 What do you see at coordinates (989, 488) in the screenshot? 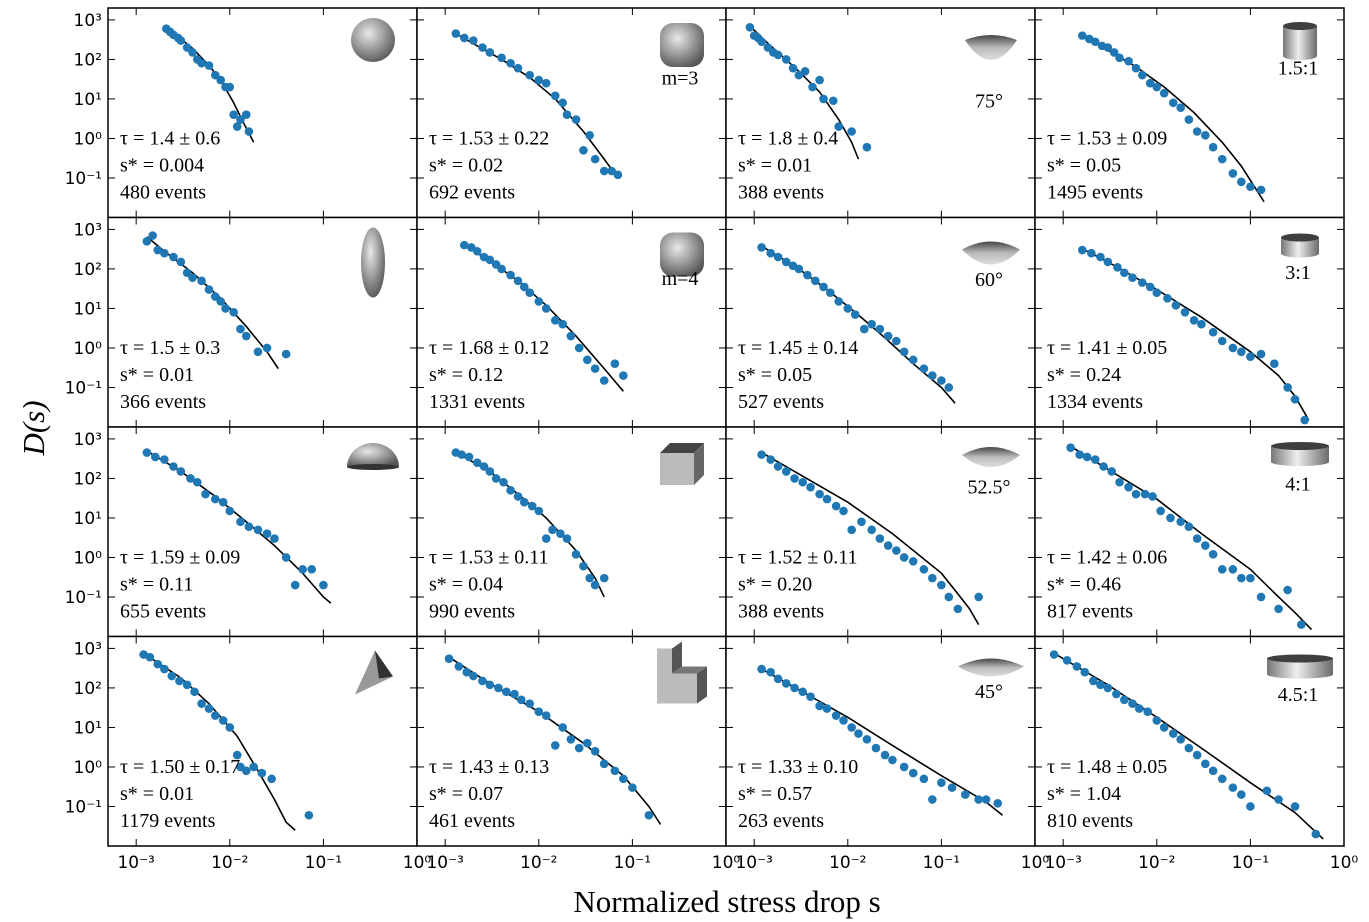
I see `shape-label: 52.5°` at bounding box center [989, 488].